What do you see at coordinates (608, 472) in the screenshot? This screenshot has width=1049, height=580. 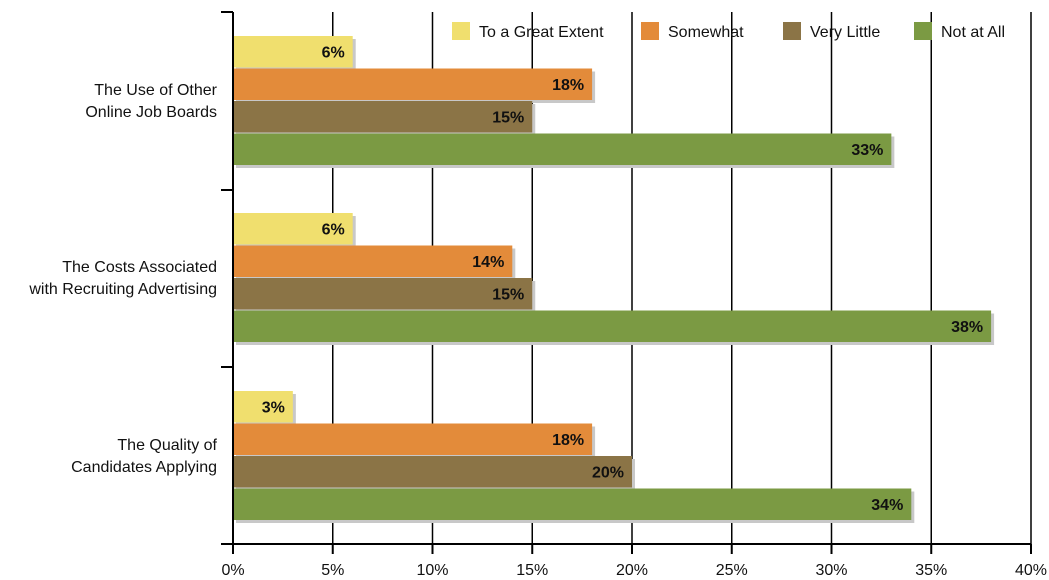 I see `data-label: 20%` at bounding box center [608, 472].